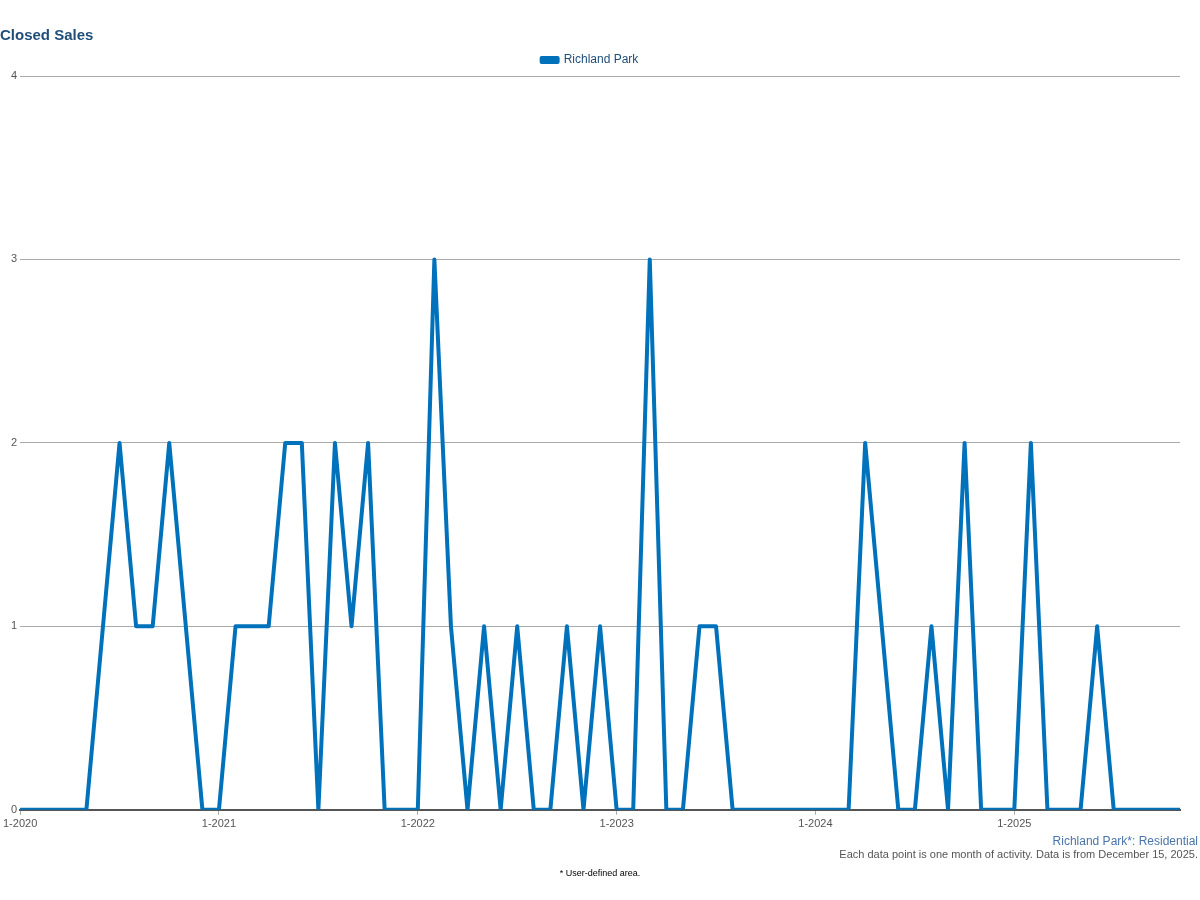 The height and width of the screenshot is (900, 1200). Describe the element at coordinates (14, 441) in the screenshot. I see `y-tick-label: 2` at that location.